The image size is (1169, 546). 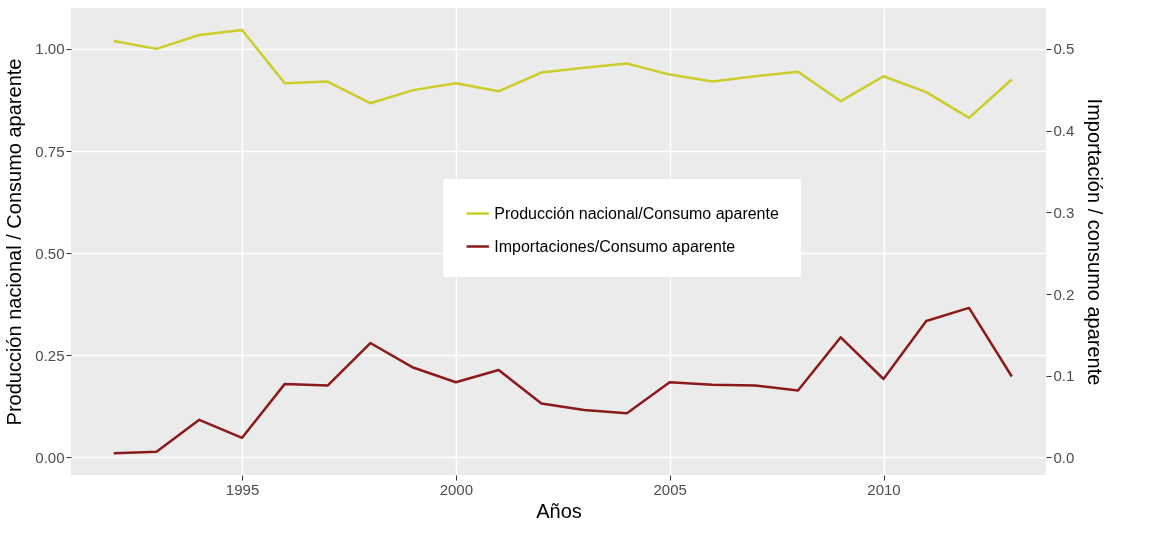 What do you see at coordinates (1095, 242) in the screenshot?
I see `y2-axis-title: Importación / consumo aparente` at bounding box center [1095, 242].